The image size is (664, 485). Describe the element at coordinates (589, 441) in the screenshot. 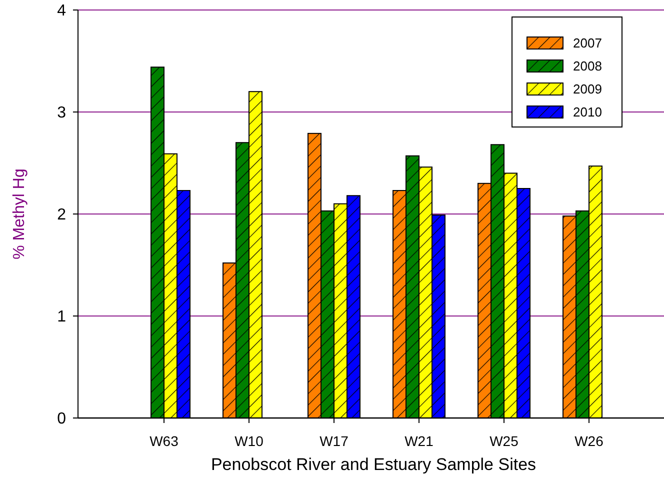

I see `x-tick-label: W26` at that location.